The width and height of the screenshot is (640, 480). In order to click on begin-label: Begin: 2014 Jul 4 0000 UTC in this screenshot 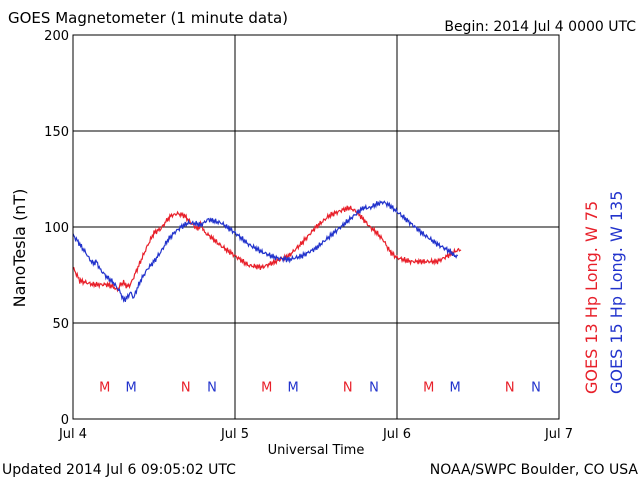, I will do `click(540, 27)`.